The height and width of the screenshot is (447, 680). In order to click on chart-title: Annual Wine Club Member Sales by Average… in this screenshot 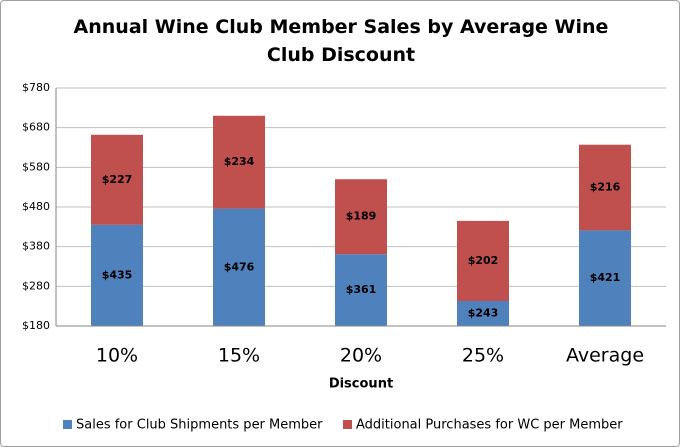, I will do `click(341, 41)`.